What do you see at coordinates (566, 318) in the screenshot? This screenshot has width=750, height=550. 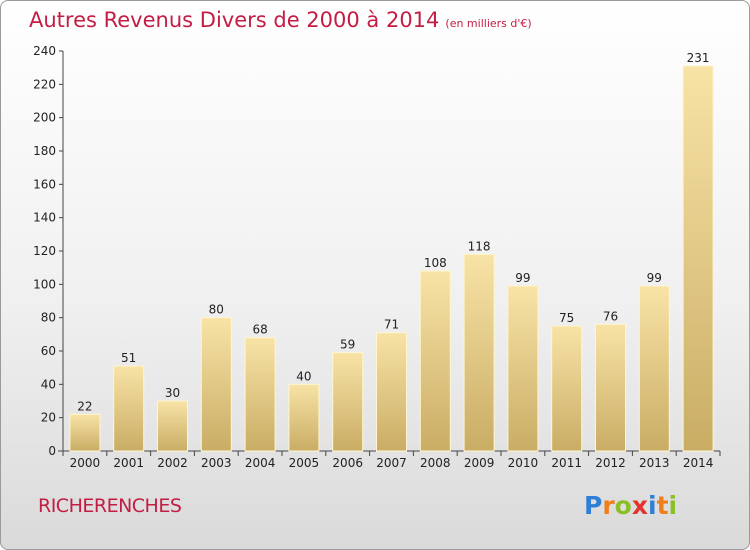 I see `bar-value-label: 75` at bounding box center [566, 318].